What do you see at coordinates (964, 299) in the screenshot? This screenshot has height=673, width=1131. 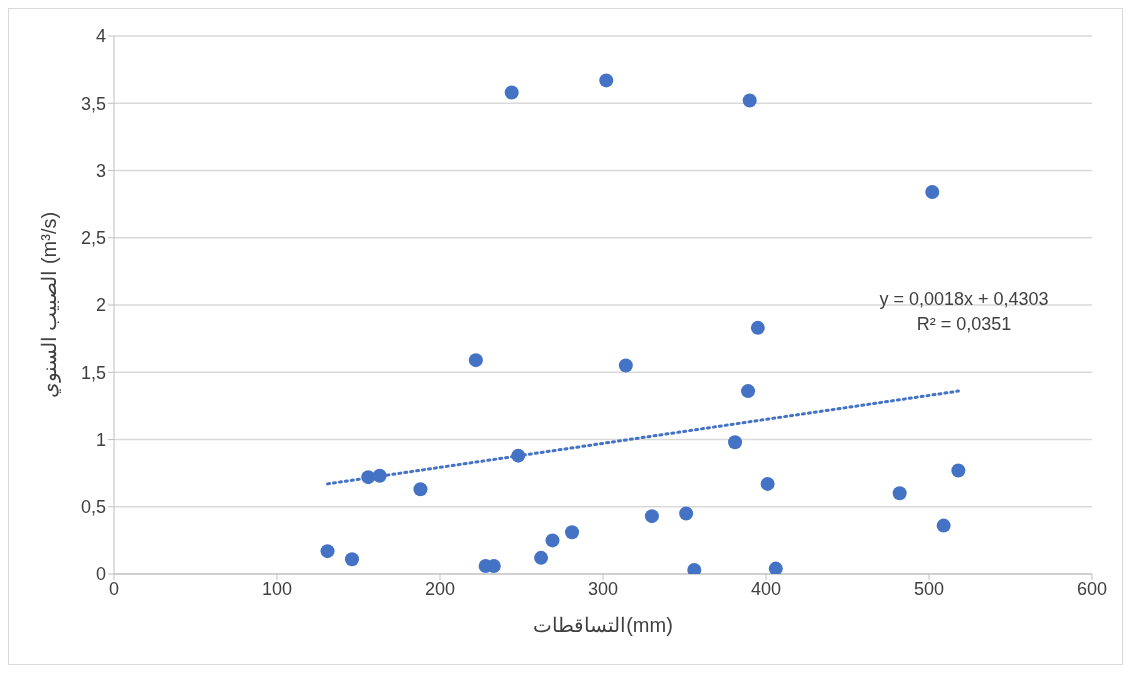 I see `annotation: y = 0,0018x + 0,4303` at bounding box center [964, 299].